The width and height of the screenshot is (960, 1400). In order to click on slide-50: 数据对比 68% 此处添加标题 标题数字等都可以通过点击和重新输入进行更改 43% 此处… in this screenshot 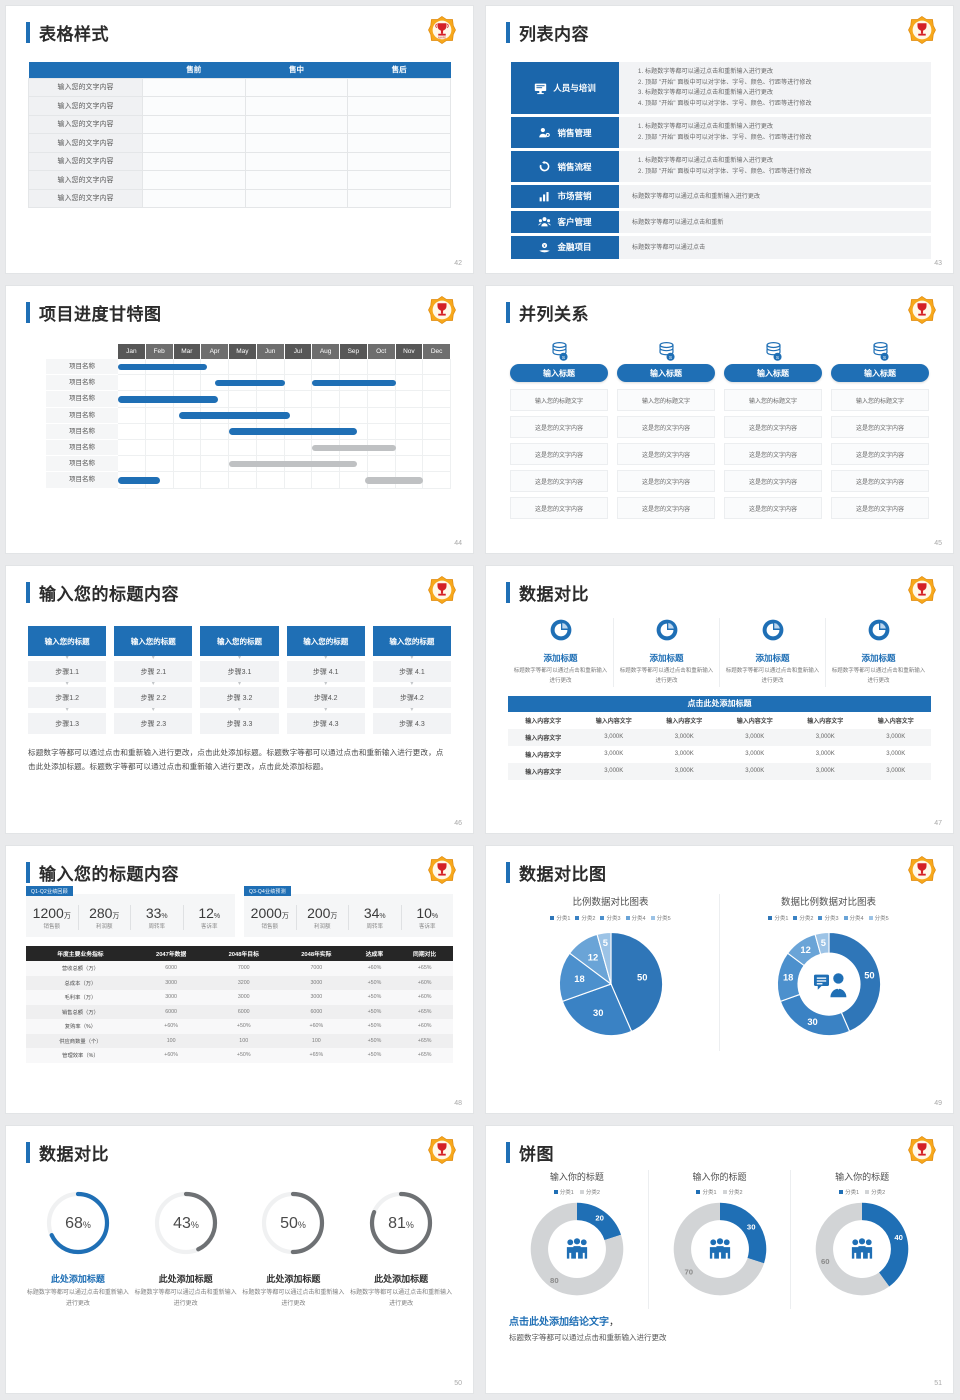, I will do `click(240, 1260)`.